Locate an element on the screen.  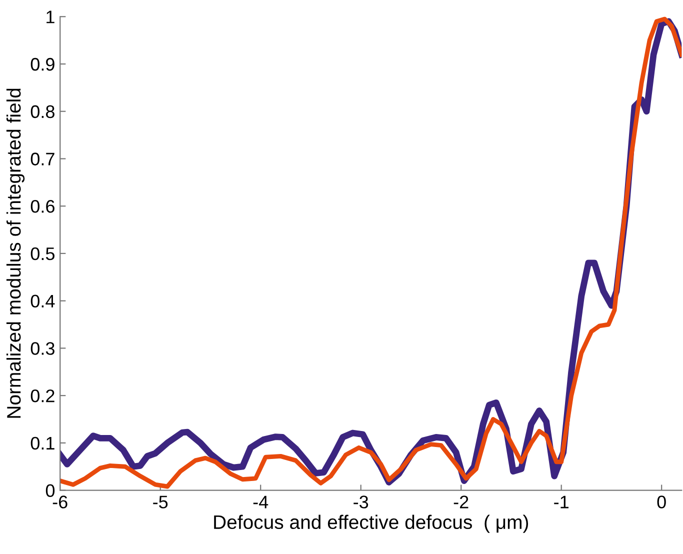
x-tick-label: -6 is located at coordinates (60, 502).